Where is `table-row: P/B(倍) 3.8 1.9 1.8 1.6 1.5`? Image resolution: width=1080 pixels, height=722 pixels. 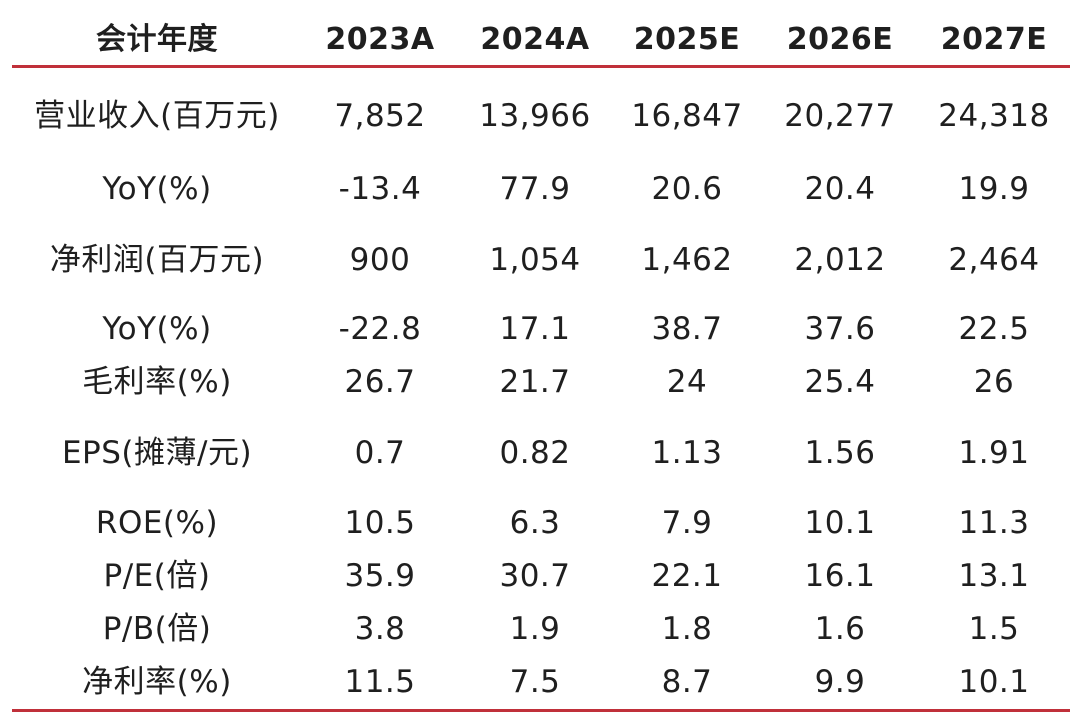
table-row: P/B(倍) 3.8 1.9 1.8 1.6 1.5 is located at coordinates (541, 629).